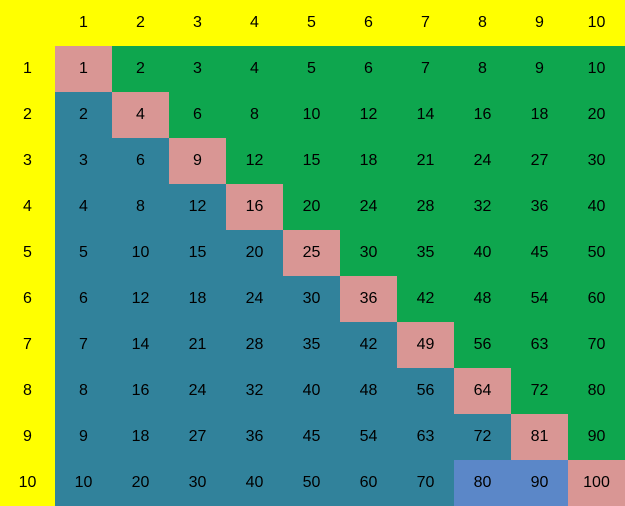 The width and height of the screenshot is (625, 506). I want to click on cell-3x10: 30, so click(596, 161).